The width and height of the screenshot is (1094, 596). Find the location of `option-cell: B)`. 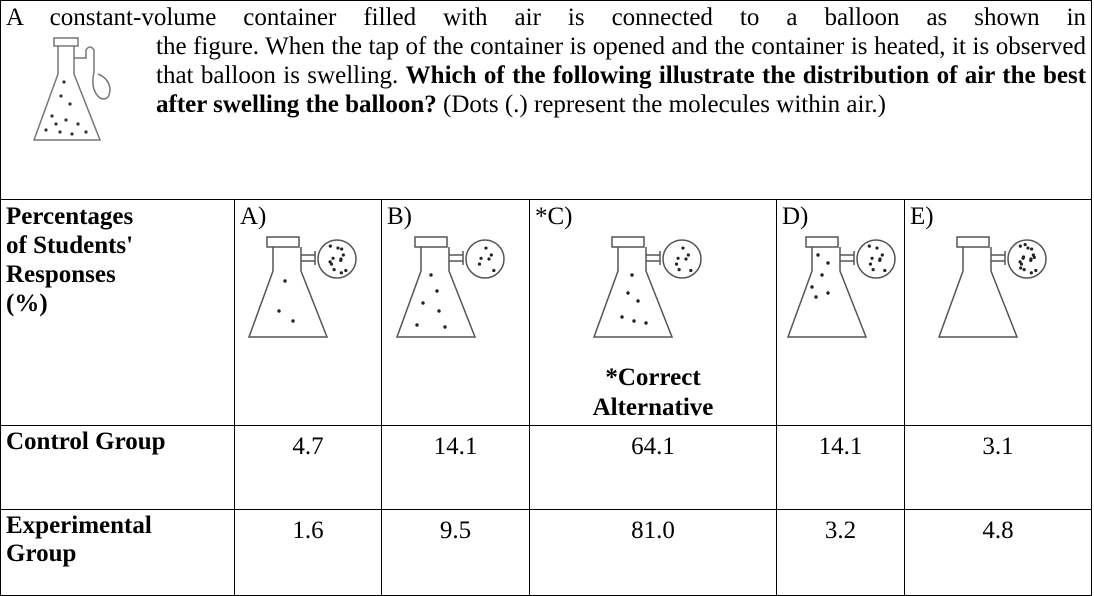

option-cell: B) is located at coordinates (455, 312).